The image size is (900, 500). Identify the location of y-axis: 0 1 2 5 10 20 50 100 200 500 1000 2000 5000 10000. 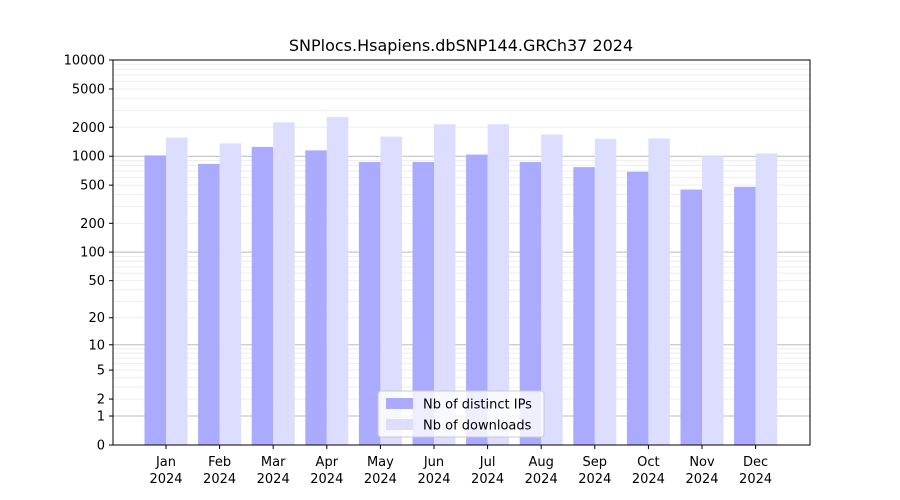
(88, 254).